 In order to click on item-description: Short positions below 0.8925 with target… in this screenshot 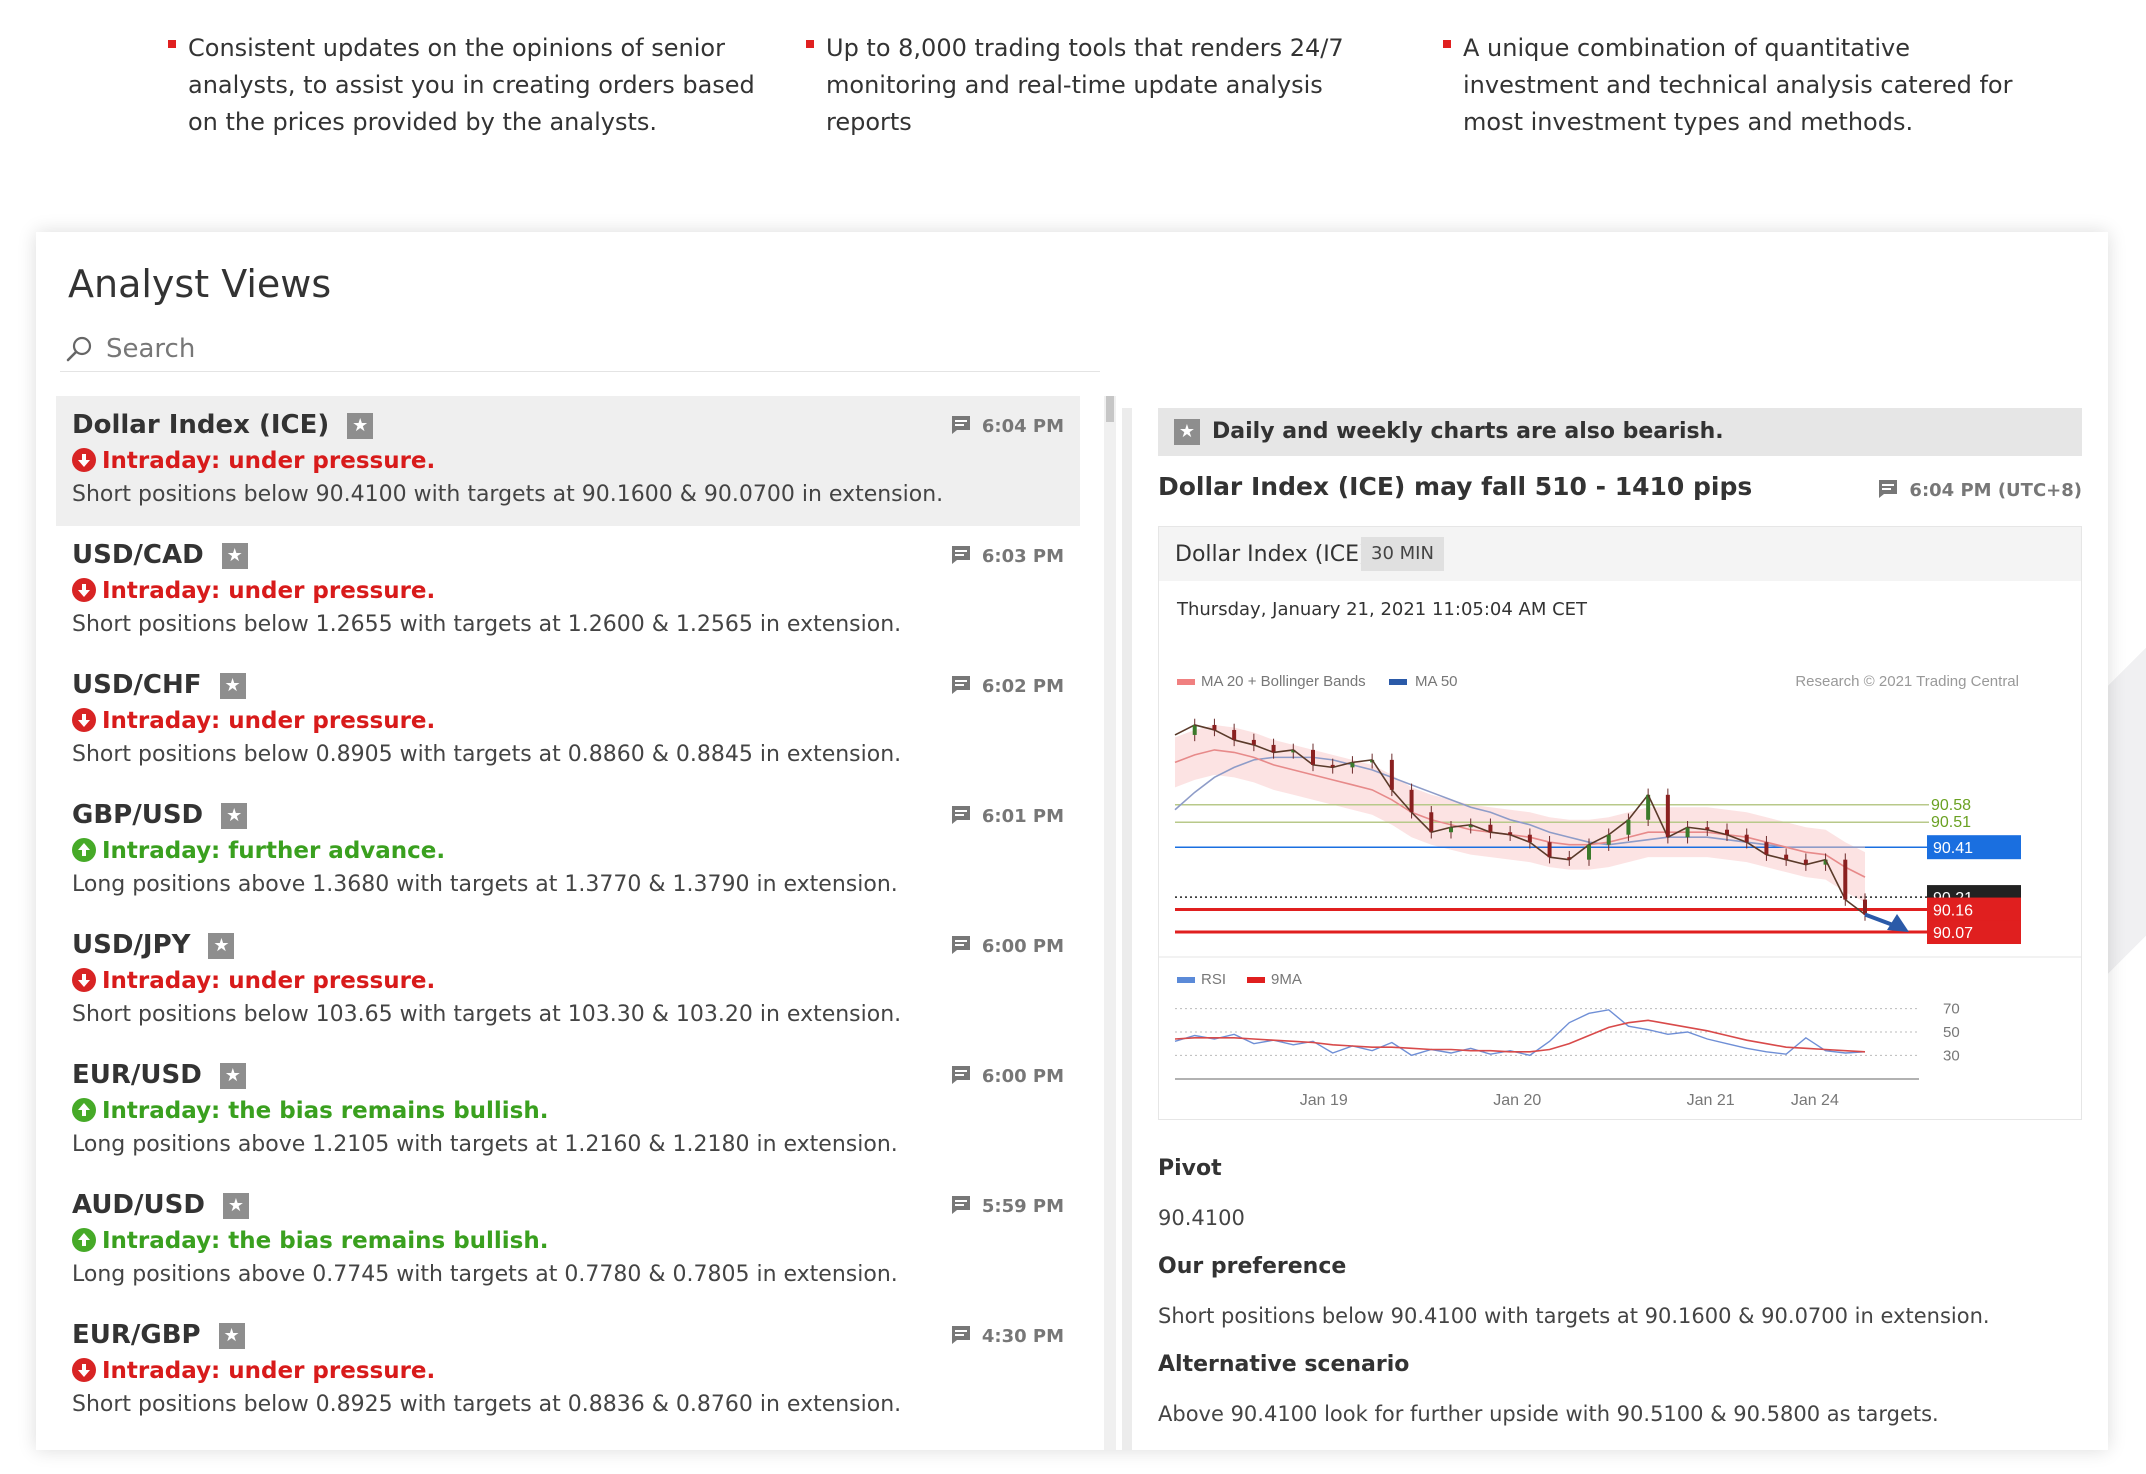, I will do `click(487, 1404)`.